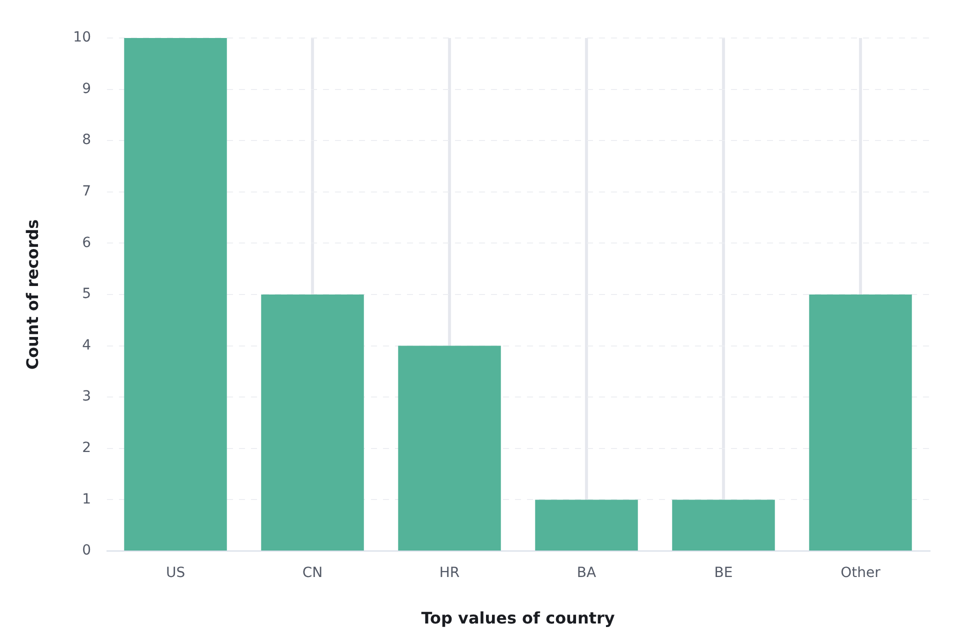 Image resolution: width=959 pixels, height=641 pixels. I want to click on y-tick-label: 2, so click(87, 448).